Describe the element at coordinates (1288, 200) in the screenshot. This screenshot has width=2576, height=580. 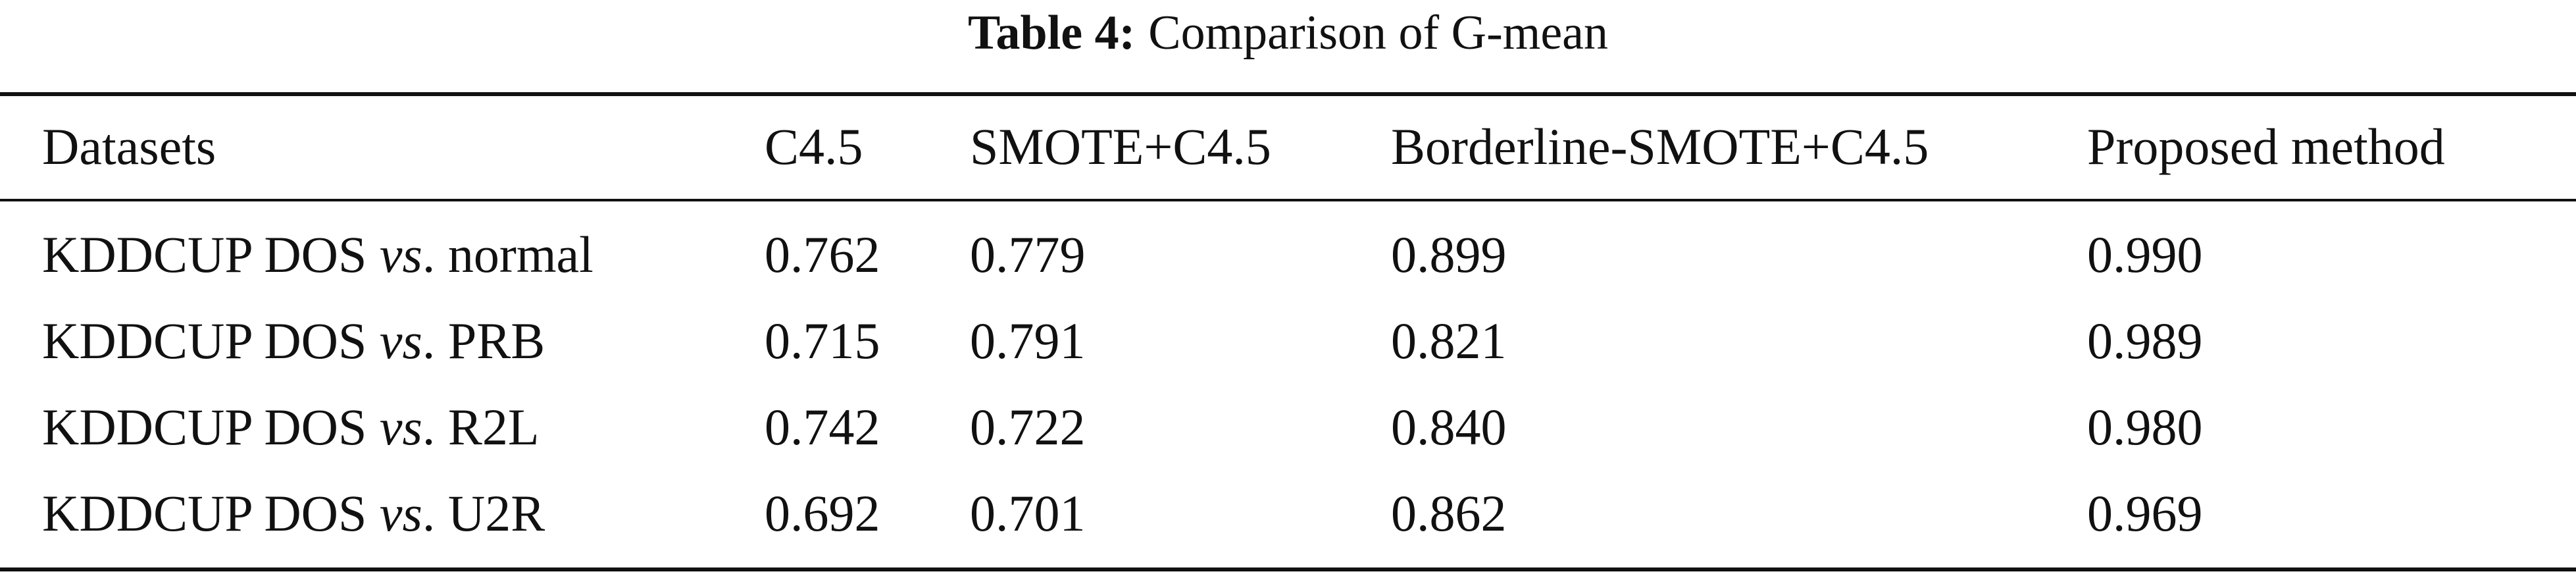
I see `header-rule` at that location.